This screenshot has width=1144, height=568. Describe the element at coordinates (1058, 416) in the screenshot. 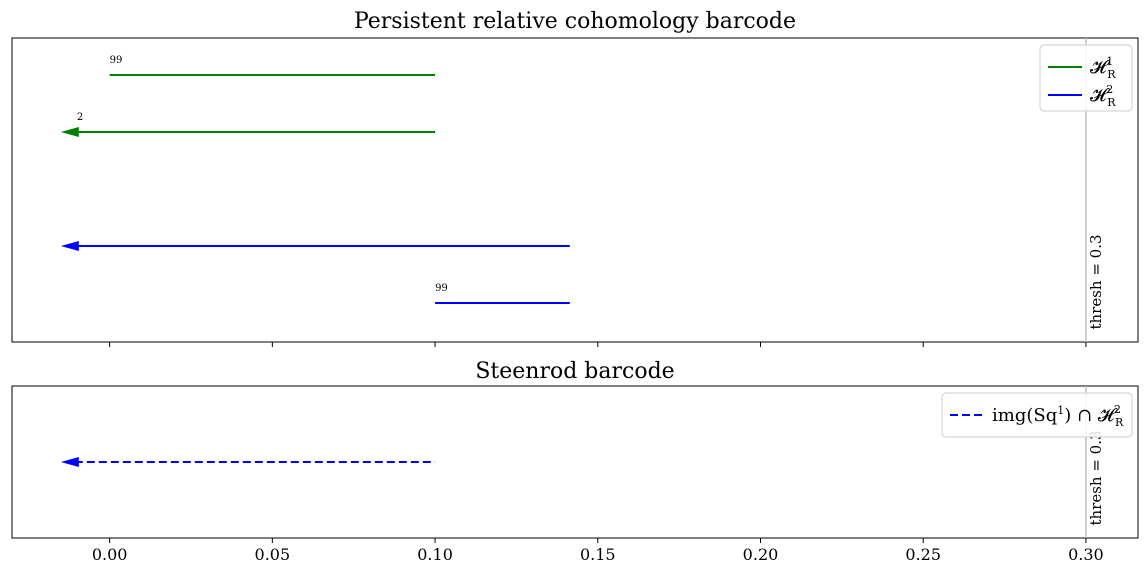

I see `legend-label: img(Sq1) ∩ 𝓗2 R` at that location.